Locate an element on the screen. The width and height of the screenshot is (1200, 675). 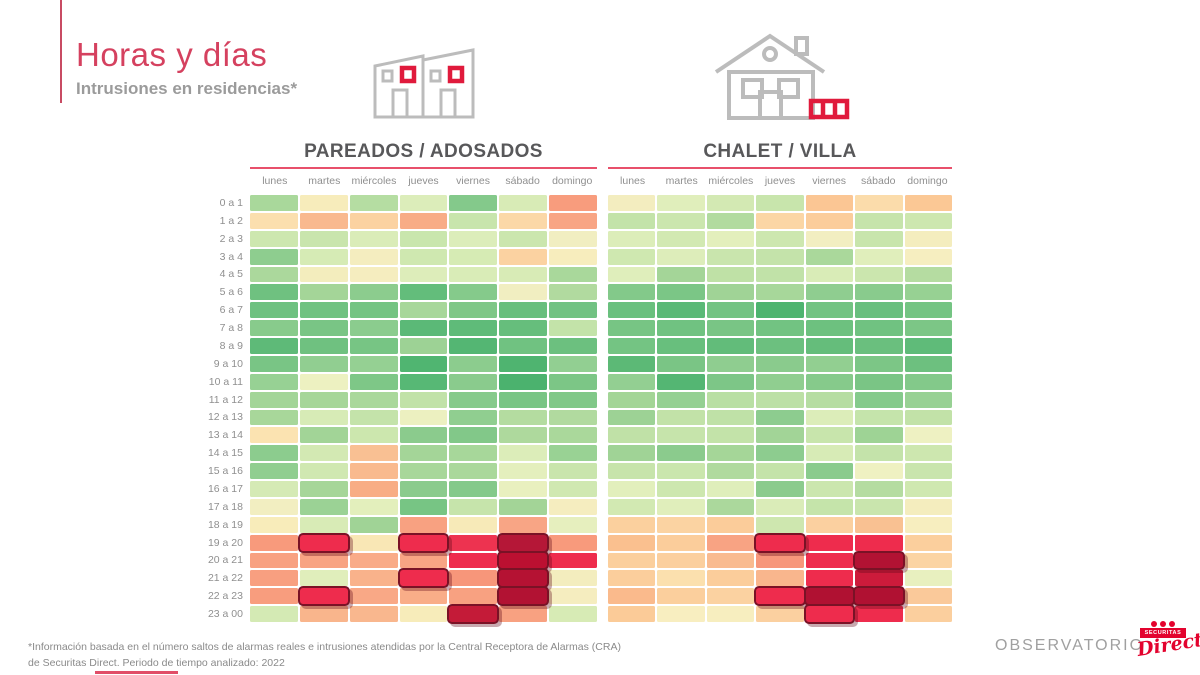
day-label: sábado is located at coordinates (878, 181).